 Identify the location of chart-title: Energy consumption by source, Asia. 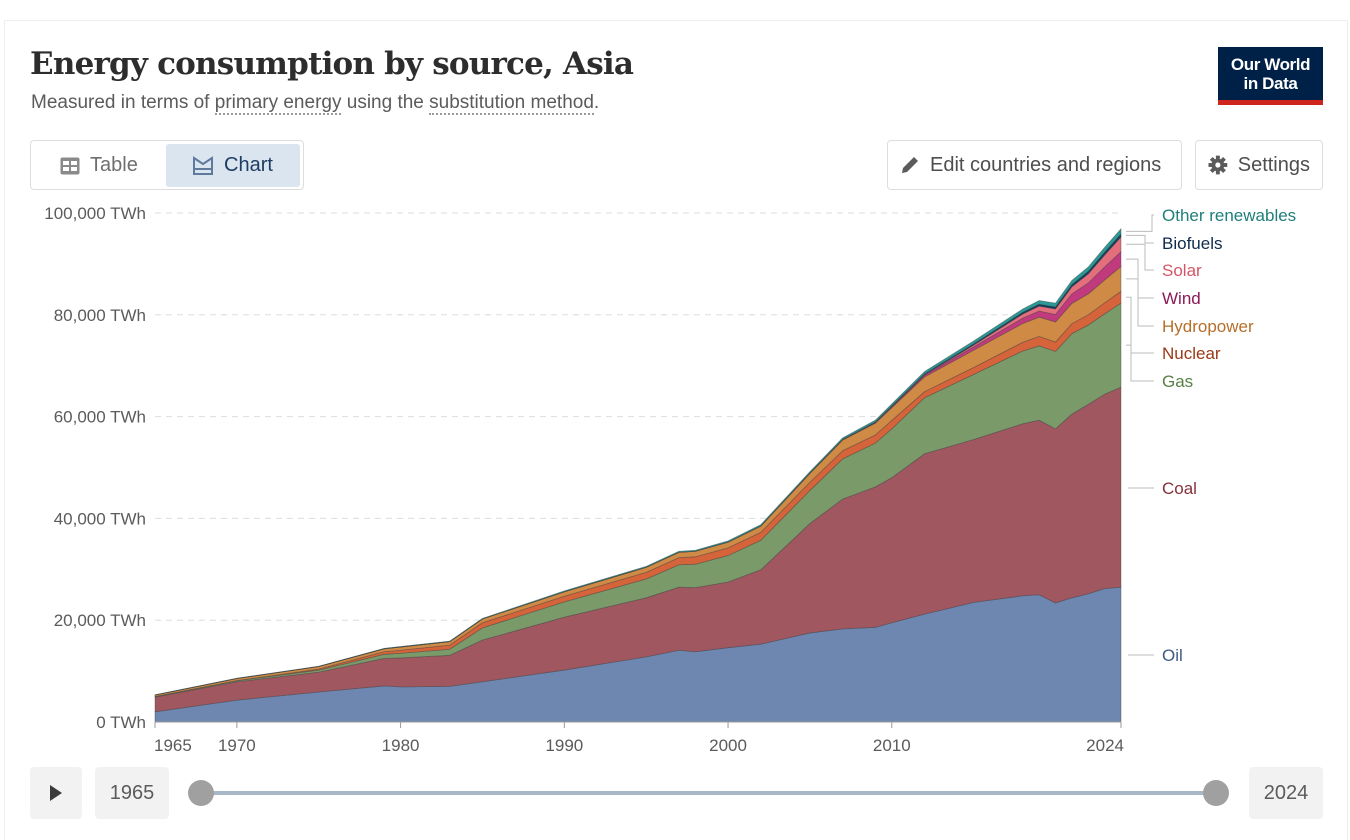
(332, 64).